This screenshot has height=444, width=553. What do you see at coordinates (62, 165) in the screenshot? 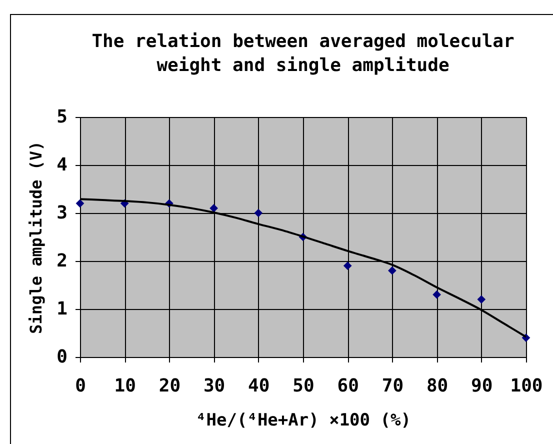
I see `y-tick-label: 4` at bounding box center [62, 165].